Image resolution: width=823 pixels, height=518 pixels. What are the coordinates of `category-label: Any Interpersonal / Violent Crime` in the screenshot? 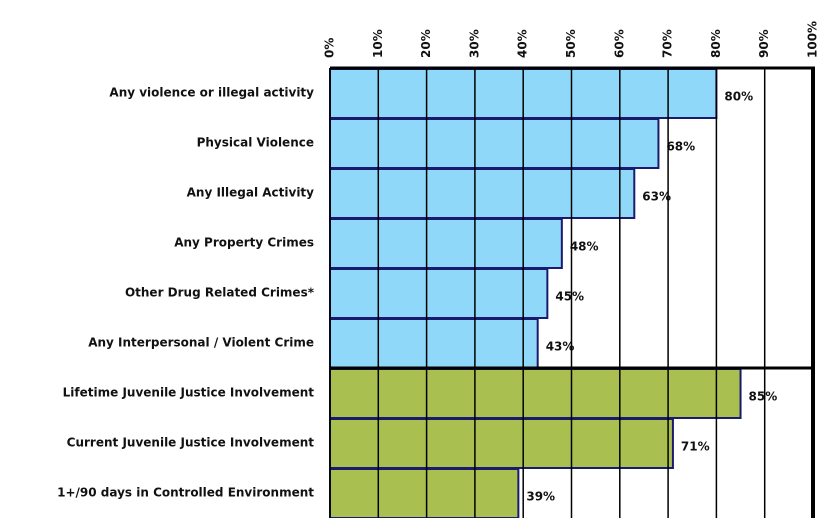 It's located at (201, 343).